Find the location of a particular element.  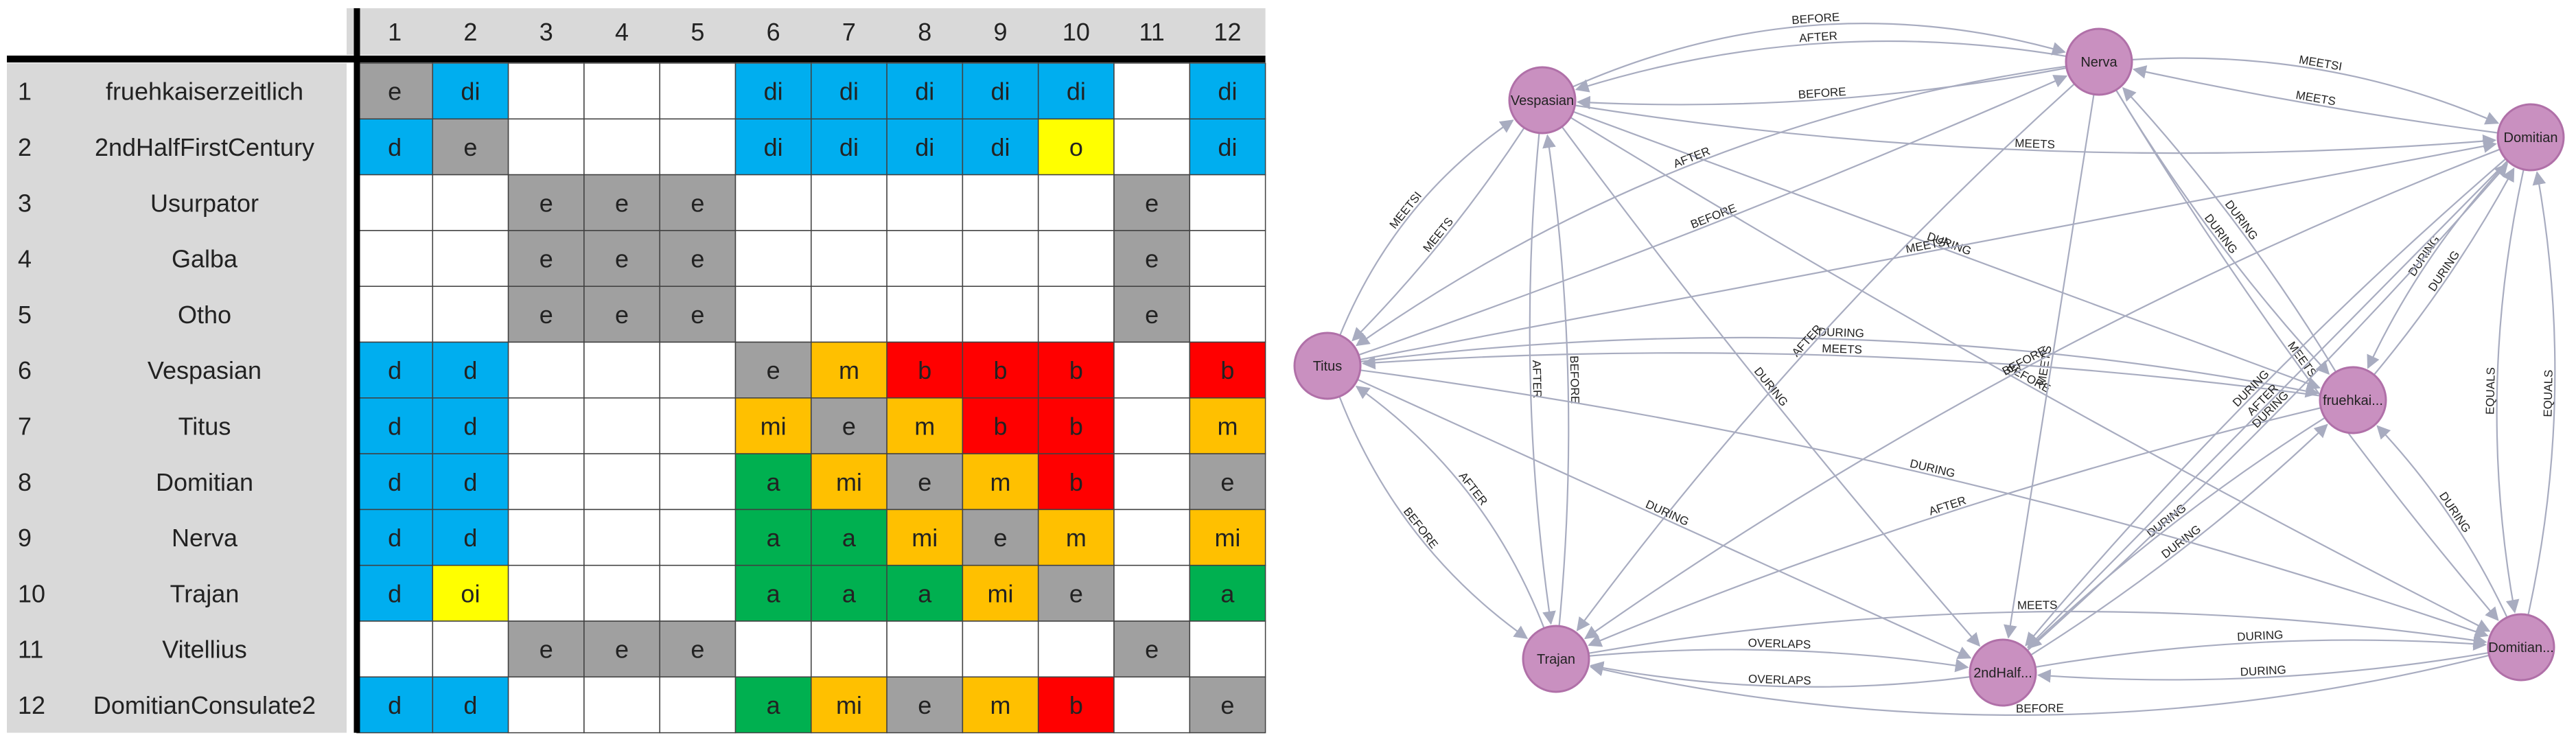

row-label: Otho is located at coordinates (204, 315).